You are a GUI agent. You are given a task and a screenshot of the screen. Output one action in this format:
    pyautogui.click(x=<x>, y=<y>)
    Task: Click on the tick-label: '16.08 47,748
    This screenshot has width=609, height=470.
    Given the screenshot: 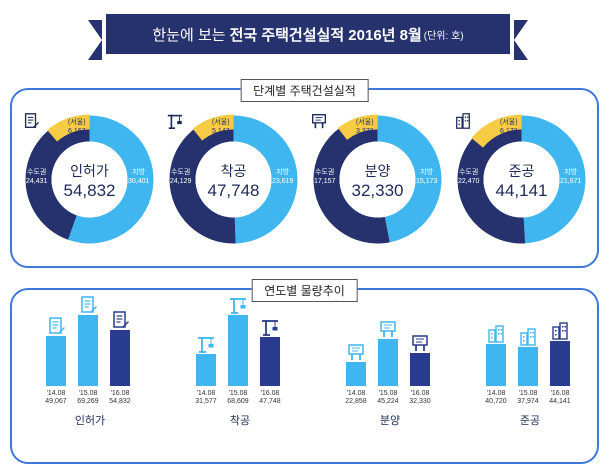 What is the action you would take?
    pyautogui.click(x=270, y=397)
    